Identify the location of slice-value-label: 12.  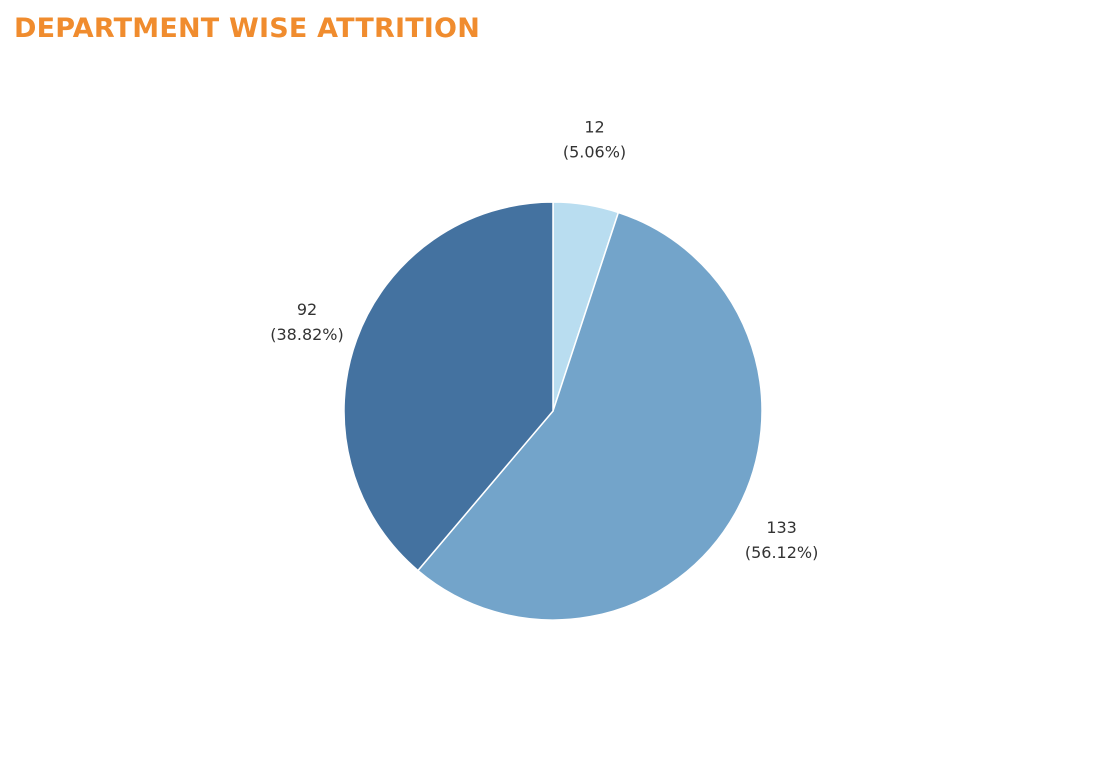
(594, 126).